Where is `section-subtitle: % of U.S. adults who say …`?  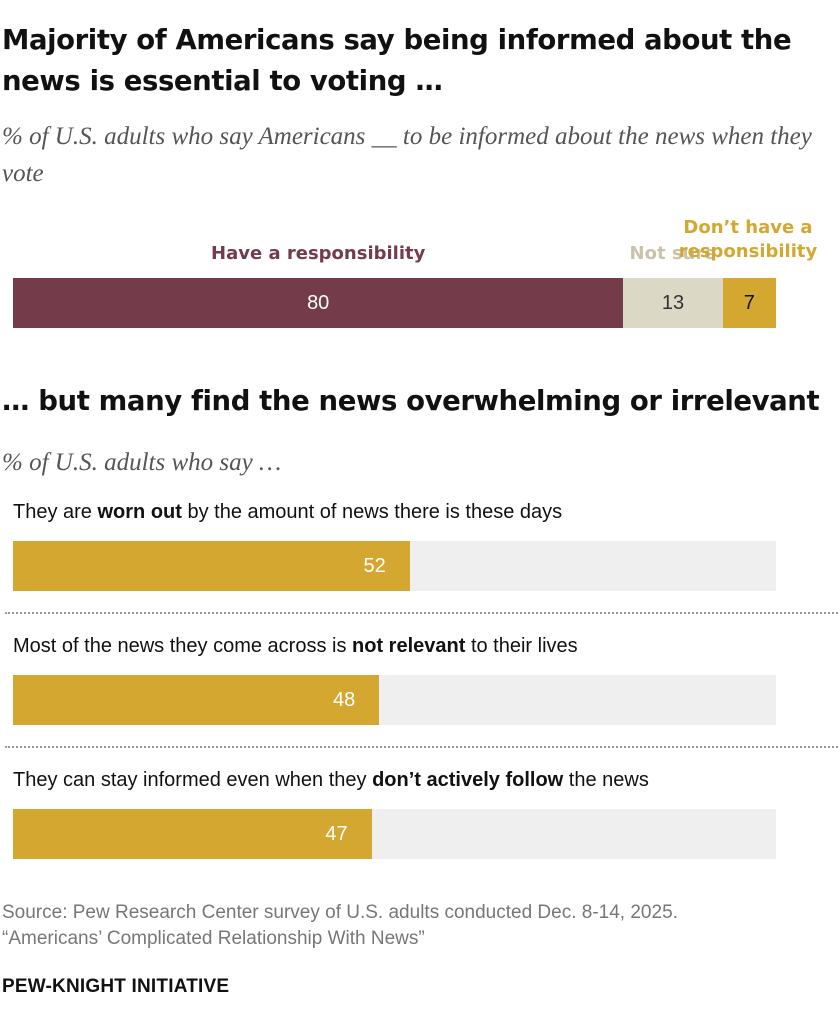 section-subtitle: % of U.S. adults who say … is located at coordinates (142, 462).